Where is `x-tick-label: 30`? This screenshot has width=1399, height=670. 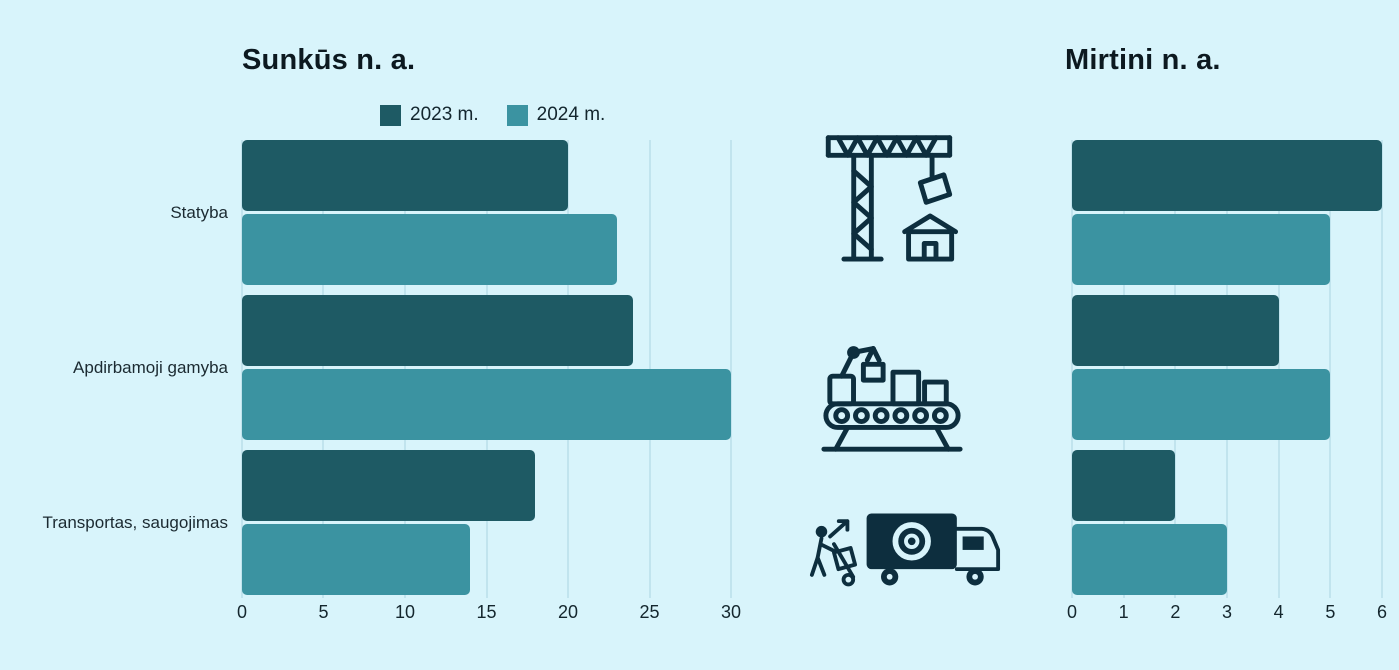 x-tick-label: 30 is located at coordinates (731, 612).